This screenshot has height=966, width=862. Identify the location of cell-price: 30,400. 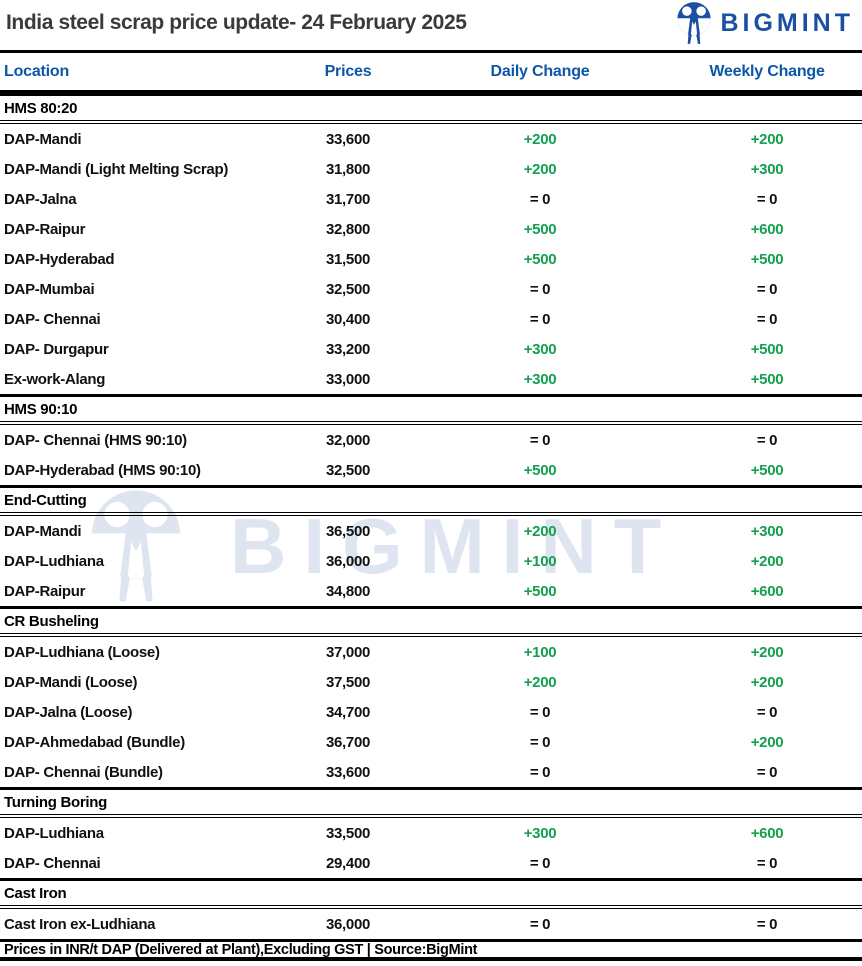
(348, 319).